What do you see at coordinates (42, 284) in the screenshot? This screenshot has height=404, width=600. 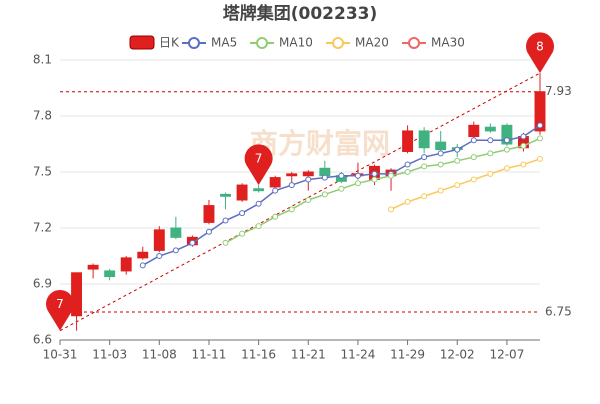 I see `y-tick-label: 6.9` at bounding box center [42, 284].